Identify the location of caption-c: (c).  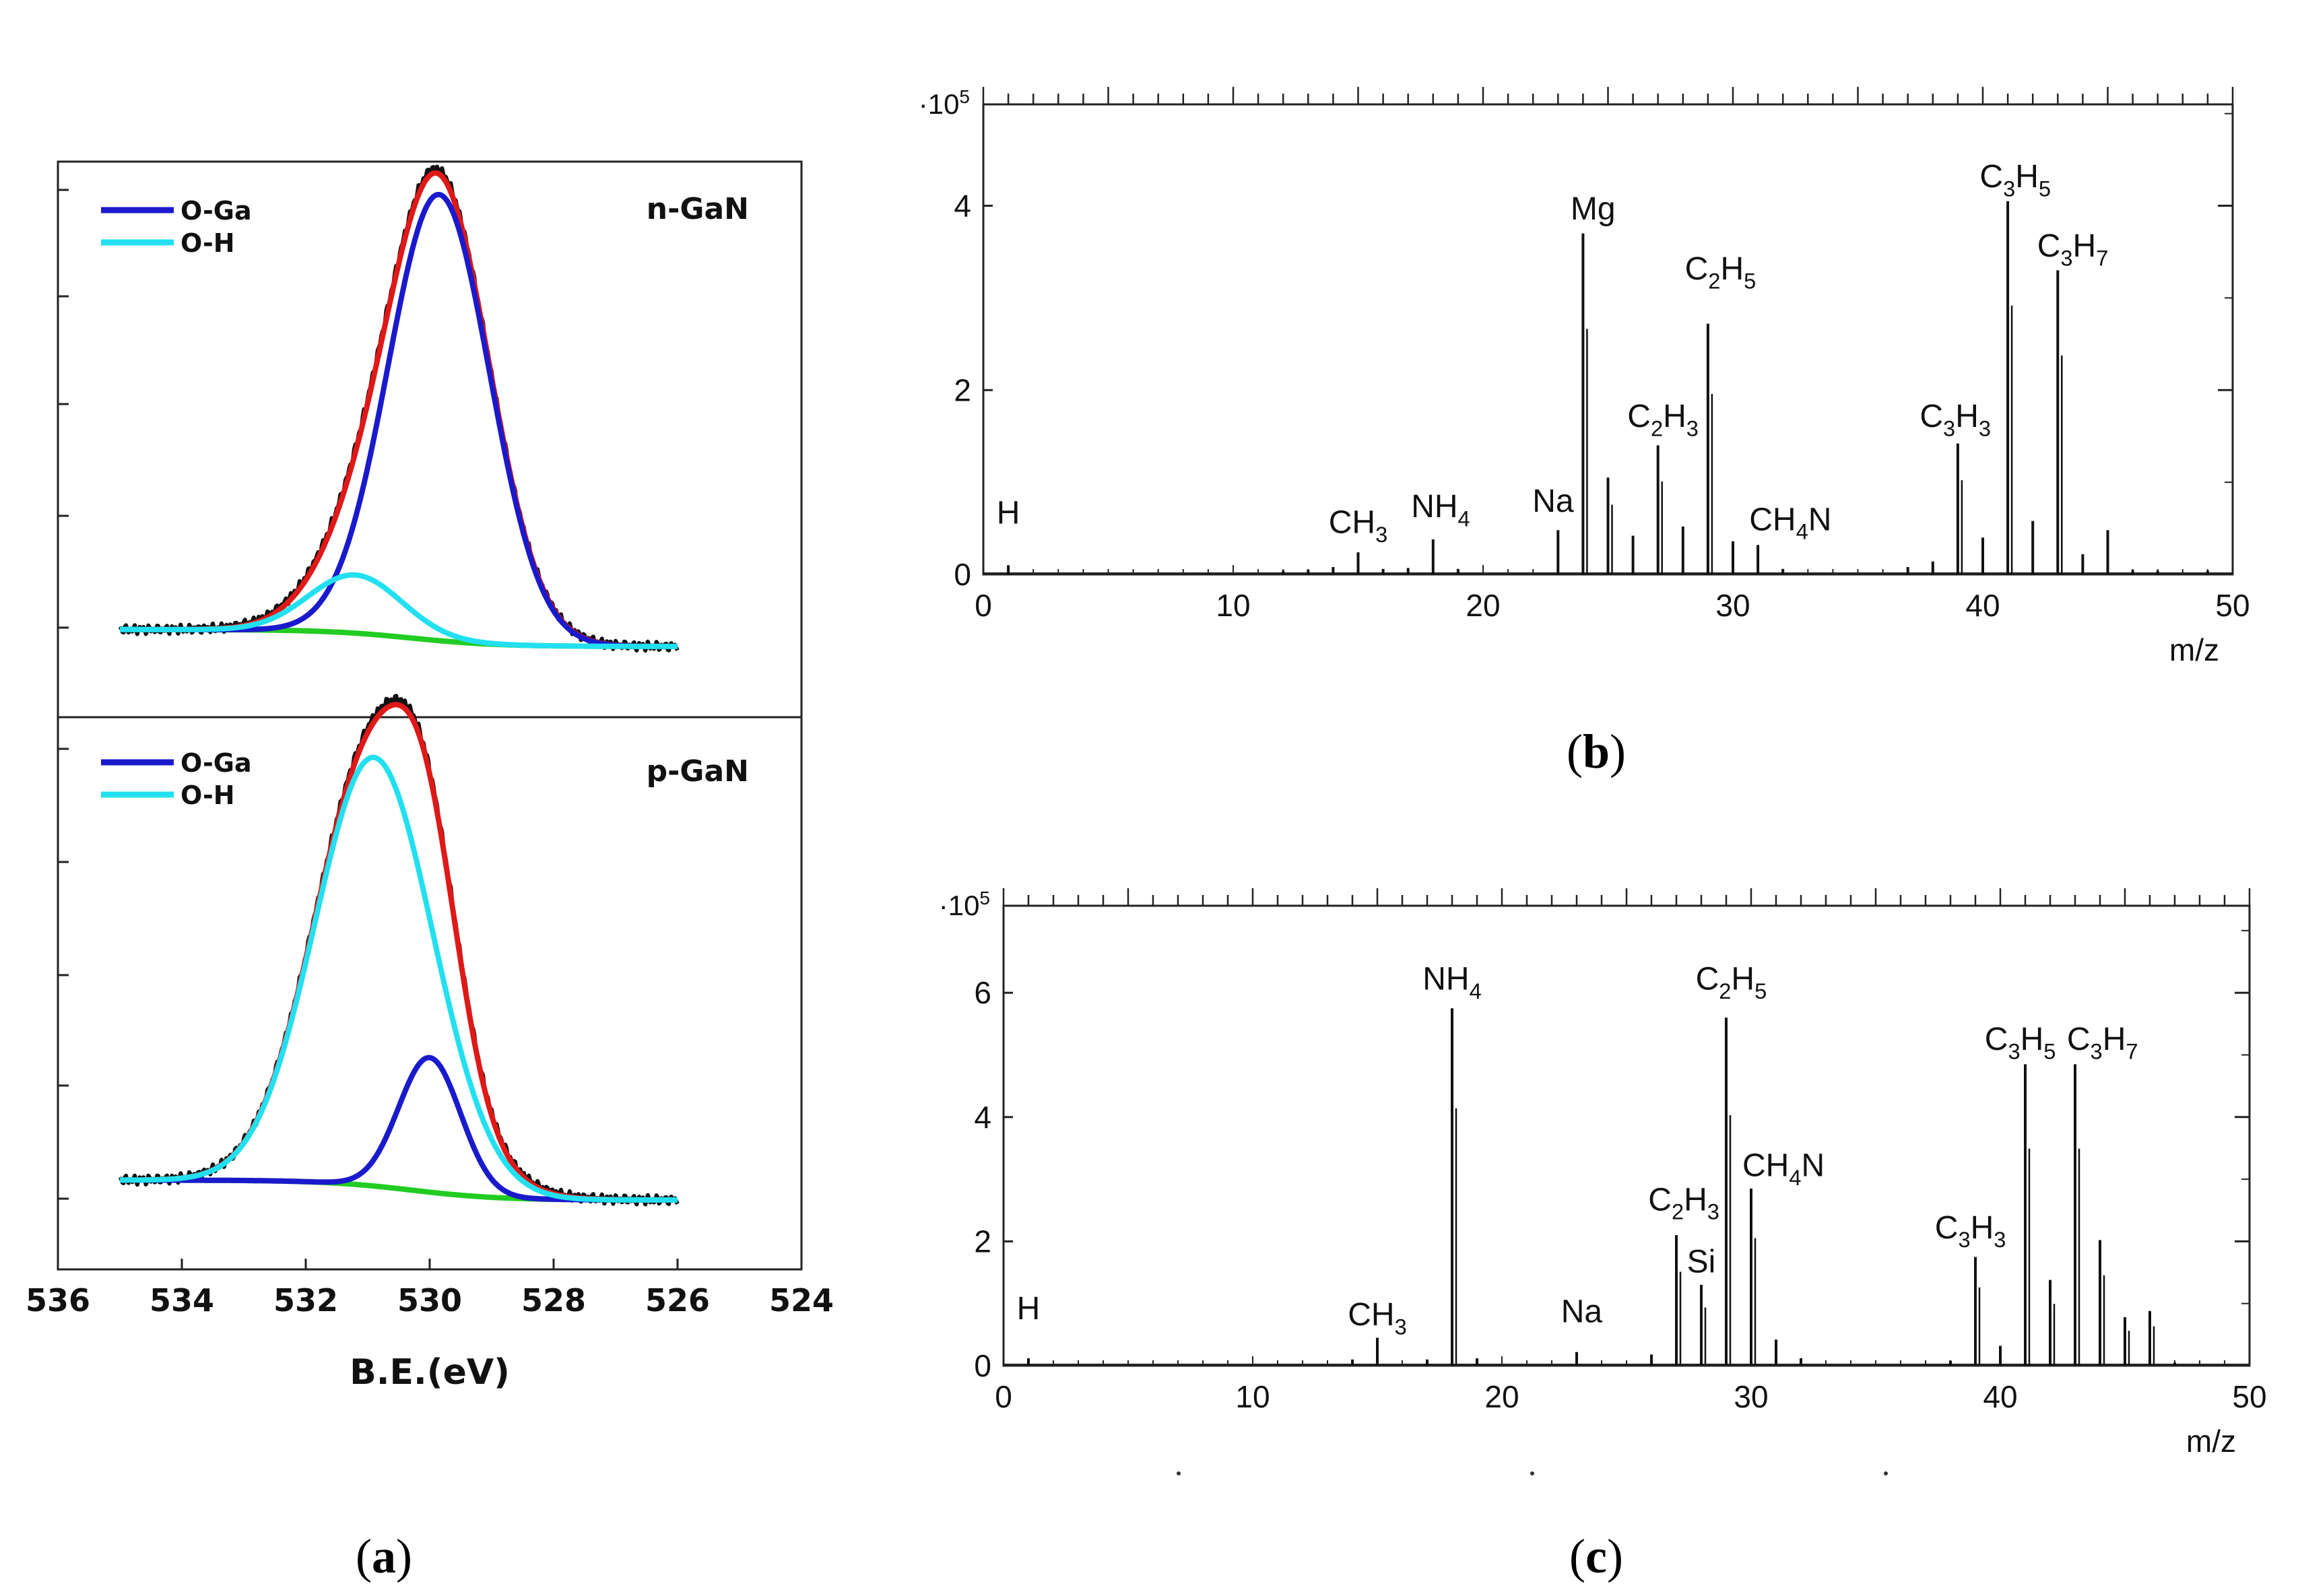
(1596, 1556).